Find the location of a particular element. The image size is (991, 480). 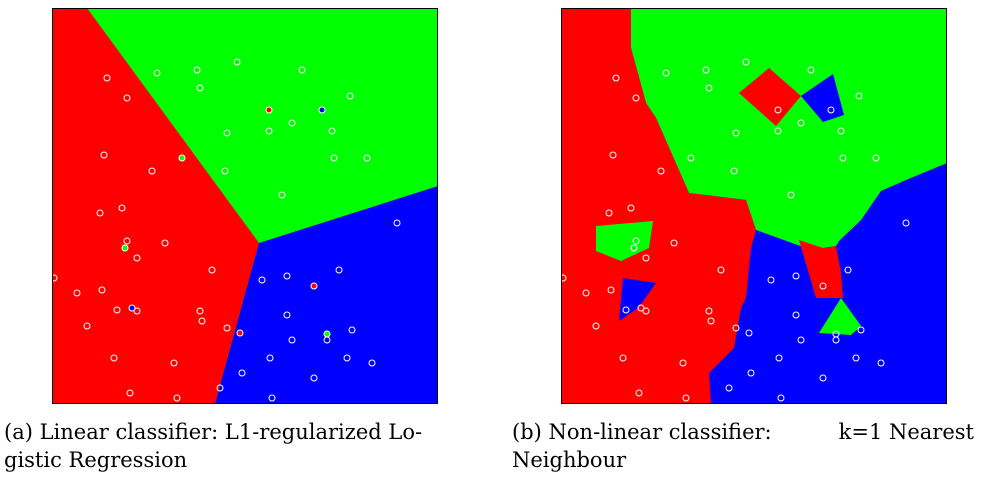

region-green-wedge is located at coordinates (840, 316).